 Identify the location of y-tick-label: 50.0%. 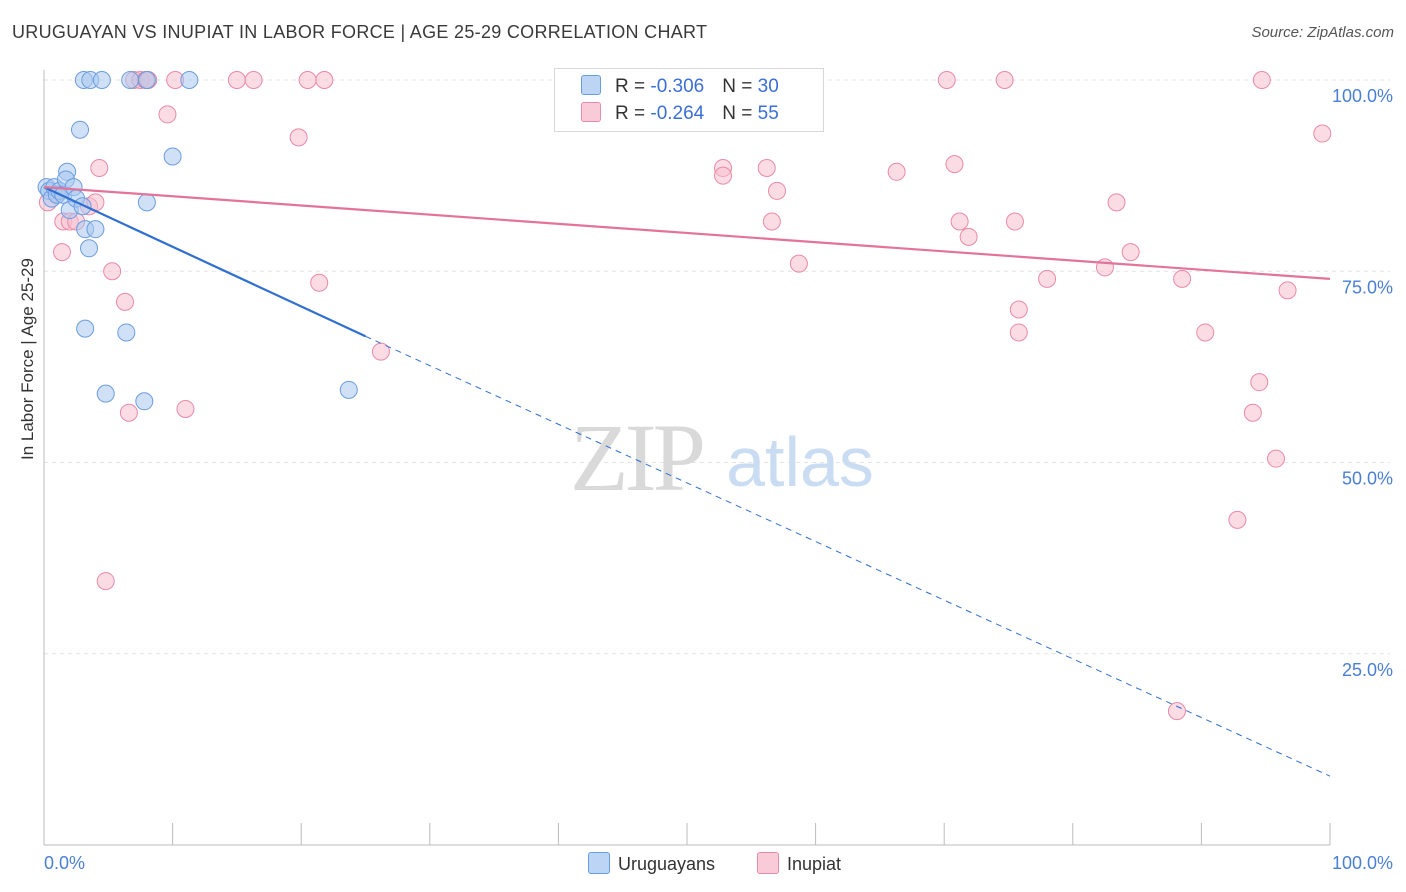
(1367, 479).